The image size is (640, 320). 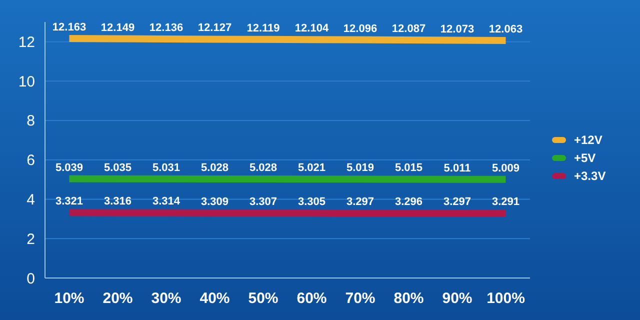 What do you see at coordinates (457, 29) in the screenshot?
I see `data-label: 12.073` at bounding box center [457, 29].